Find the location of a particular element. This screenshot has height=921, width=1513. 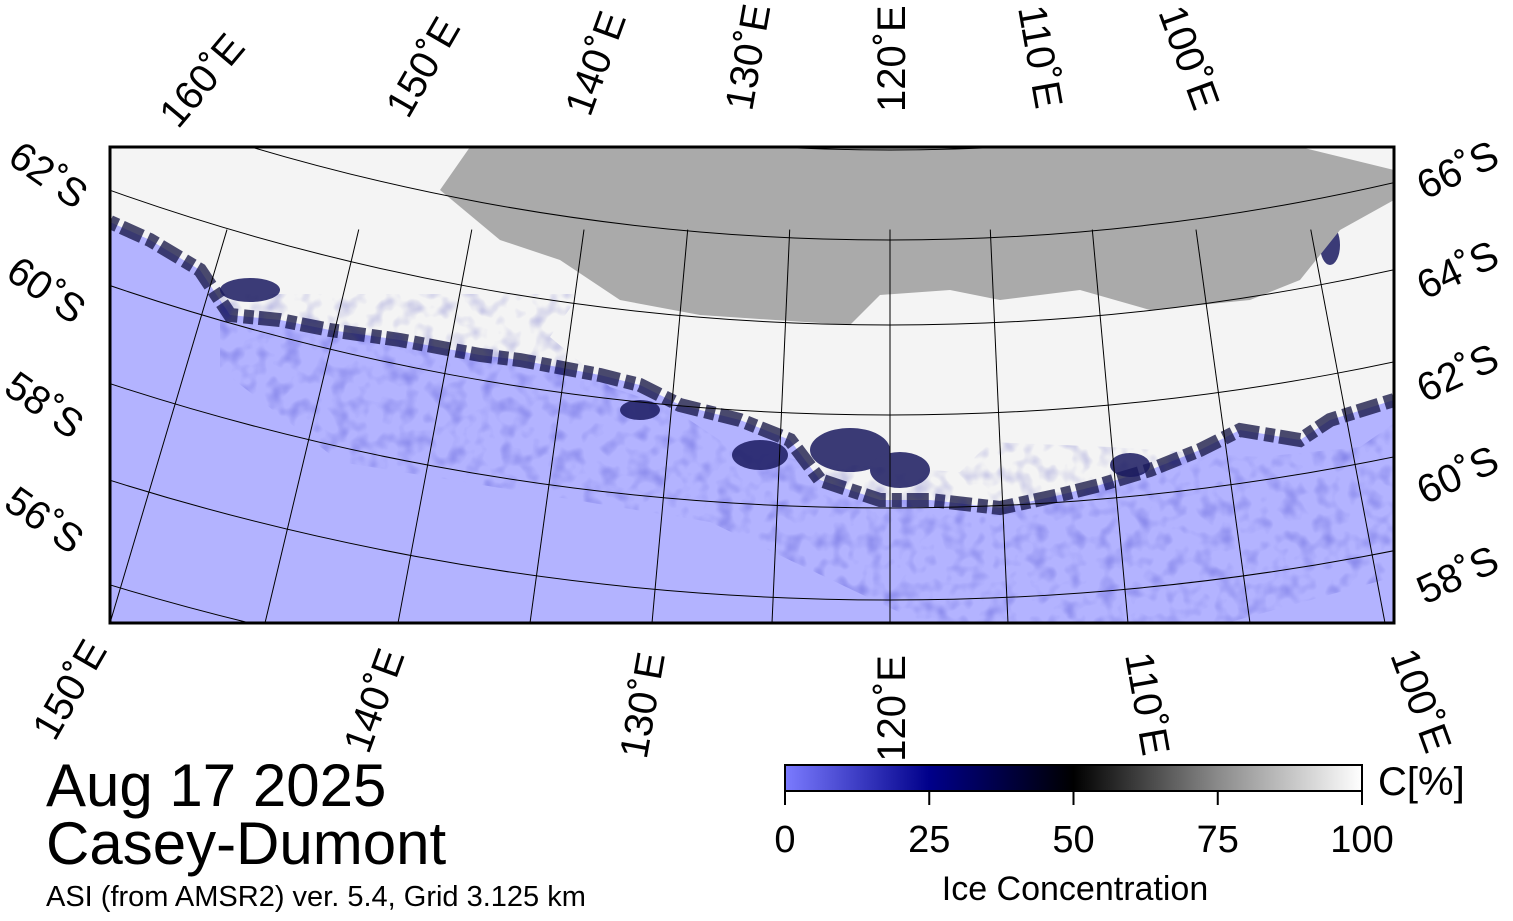

colorbar-tick-label: 0 is located at coordinates (784, 840).